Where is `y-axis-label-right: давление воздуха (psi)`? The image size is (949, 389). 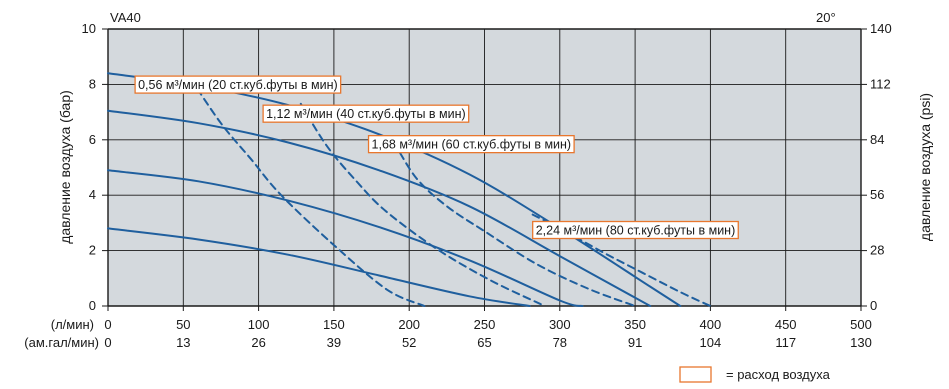
y-axis-label-right: давление воздуха (psi) is located at coordinates (925, 167).